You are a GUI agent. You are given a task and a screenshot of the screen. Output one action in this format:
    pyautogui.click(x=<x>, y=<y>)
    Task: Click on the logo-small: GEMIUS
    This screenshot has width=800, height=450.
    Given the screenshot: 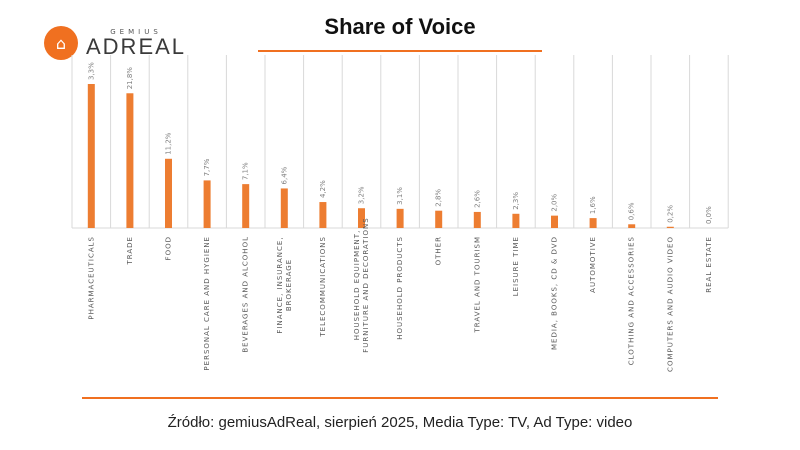 What is the action you would take?
    pyautogui.click(x=136, y=31)
    